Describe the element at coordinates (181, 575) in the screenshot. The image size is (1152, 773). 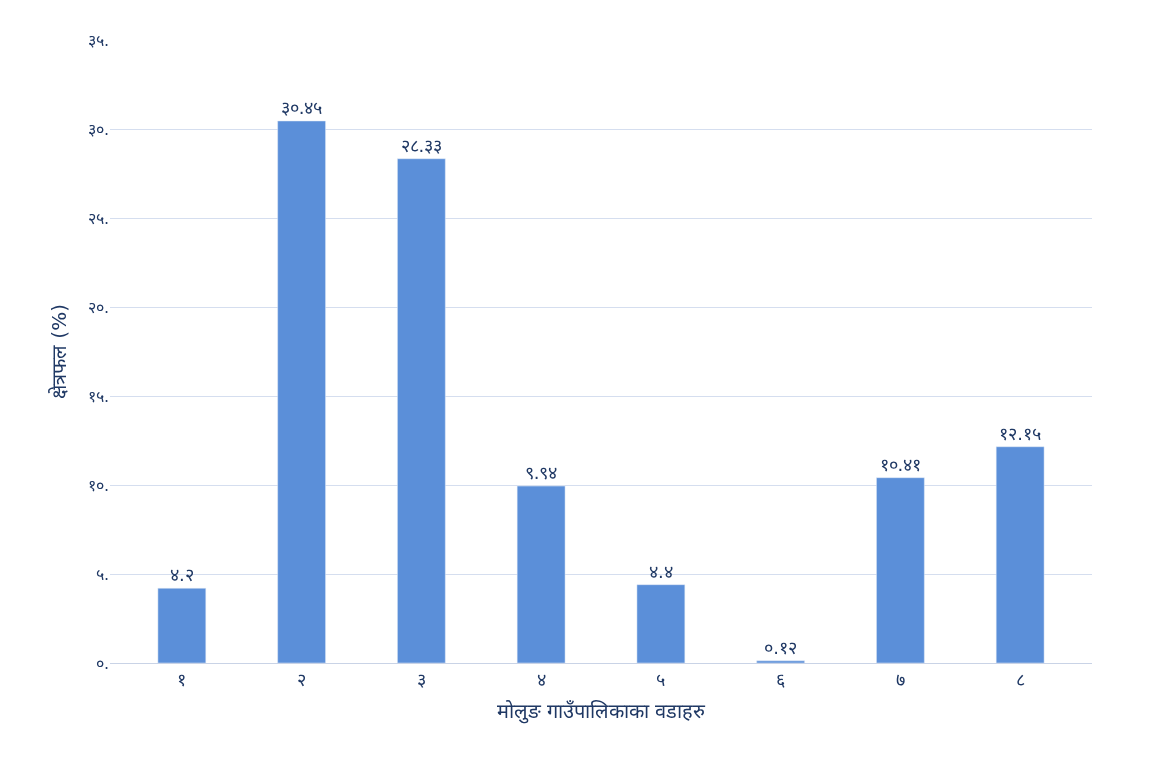
I see `data-label: ४.२` at that location.